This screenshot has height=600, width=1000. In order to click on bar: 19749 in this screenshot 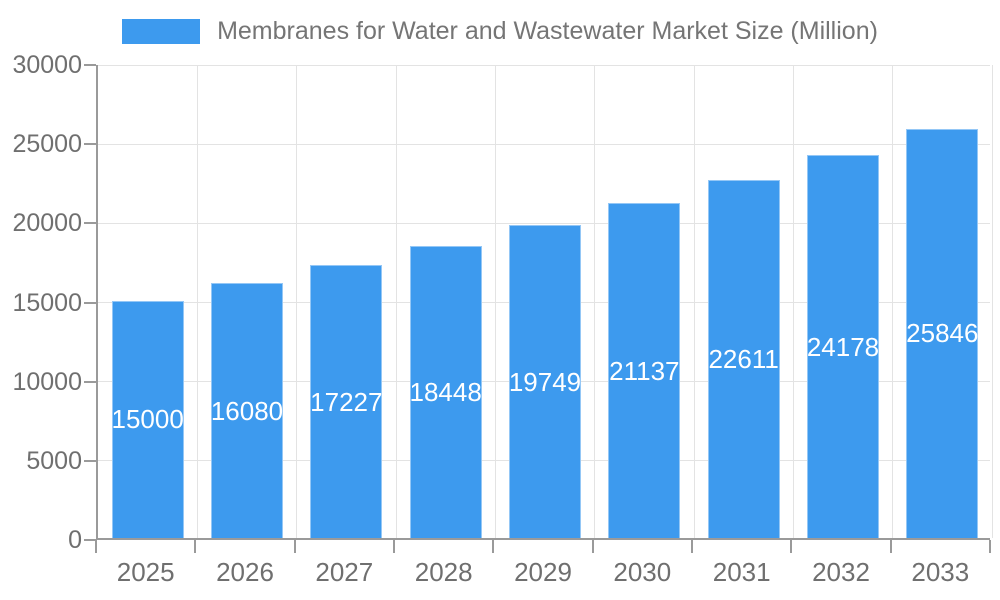, I will do `click(545, 381)`.